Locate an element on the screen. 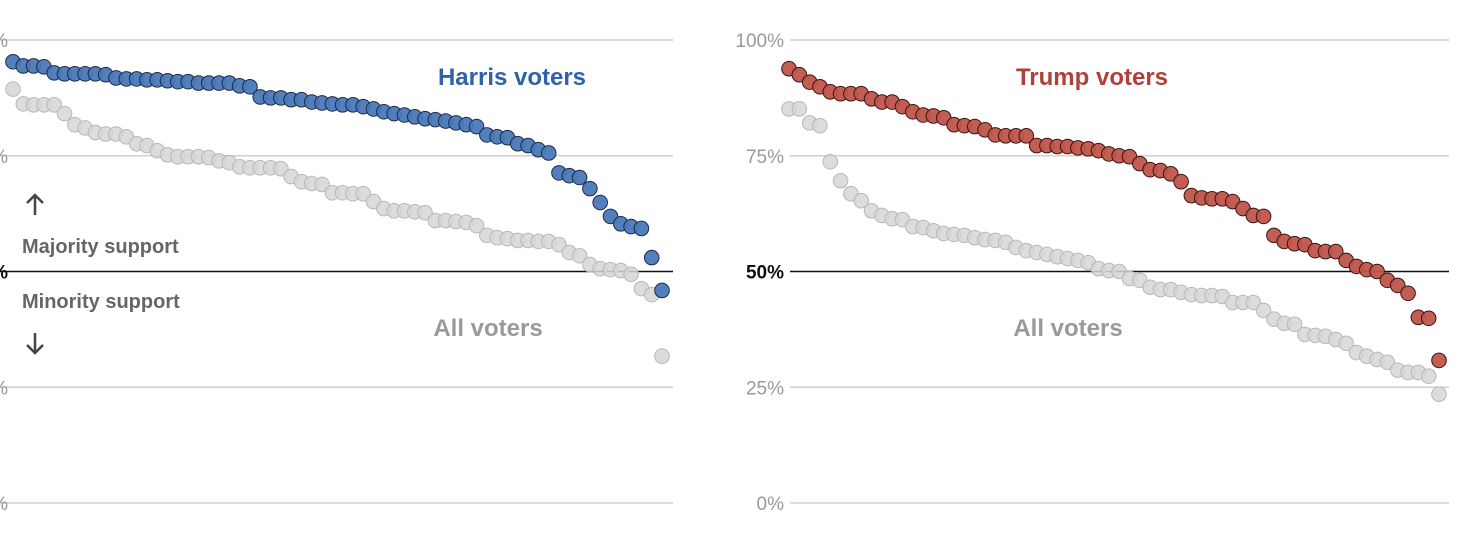  arrow-up-icon is located at coordinates (35, 204).